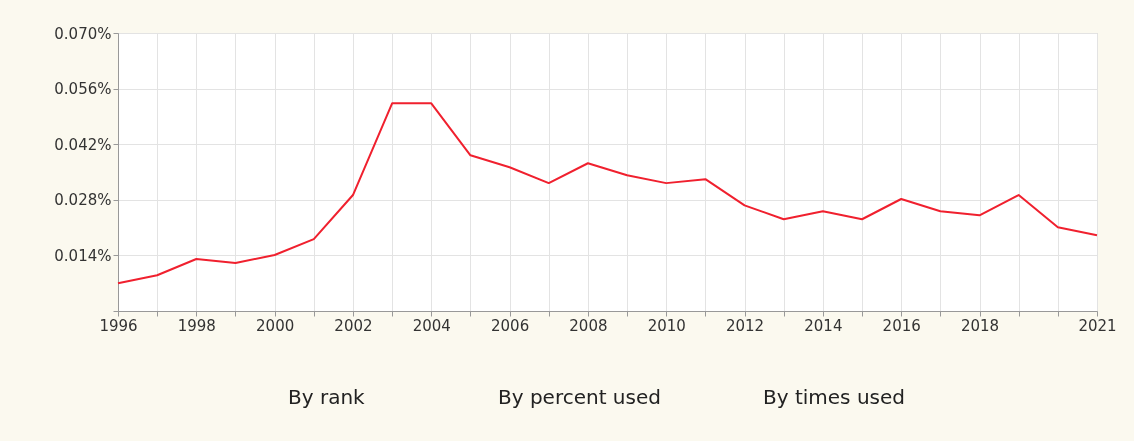 The image size is (1134, 441). What do you see at coordinates (834, 397) in the screenshot?
I see `text: By times used` at bounding box center [834, 397].